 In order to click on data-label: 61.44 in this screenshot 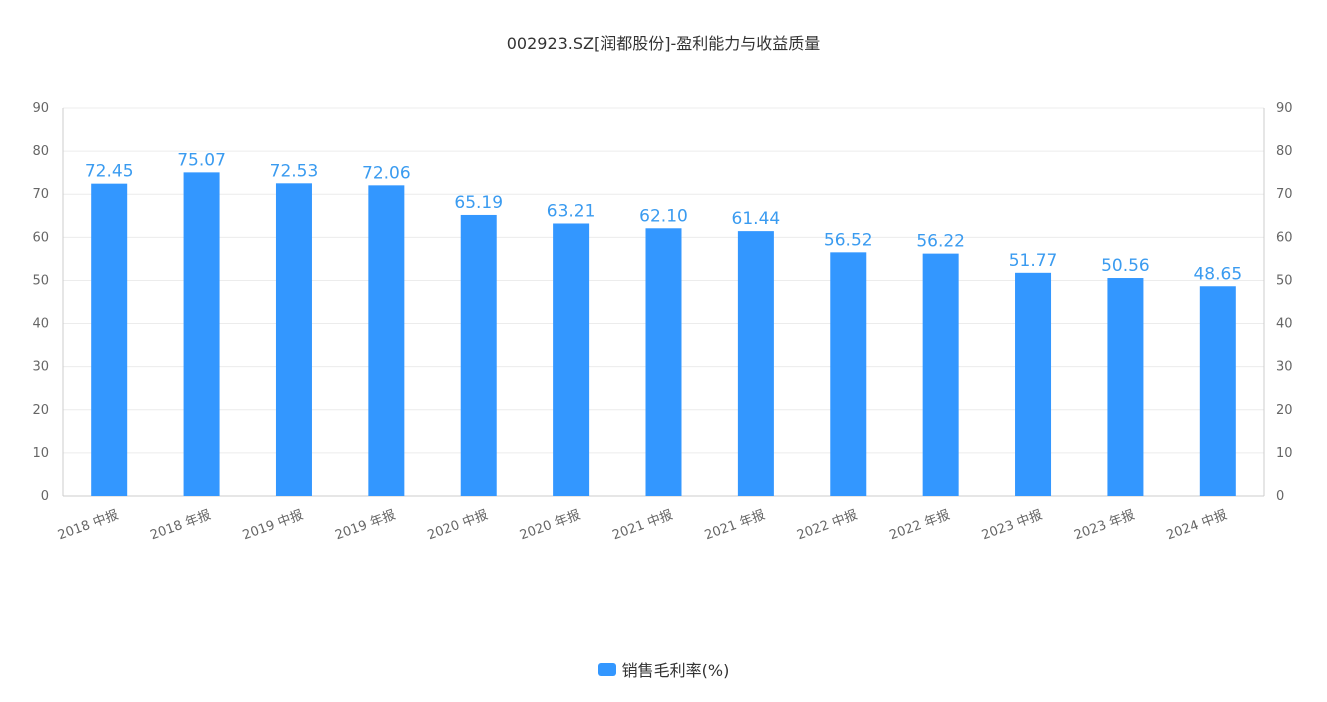, I will do `click(756, 219)`.